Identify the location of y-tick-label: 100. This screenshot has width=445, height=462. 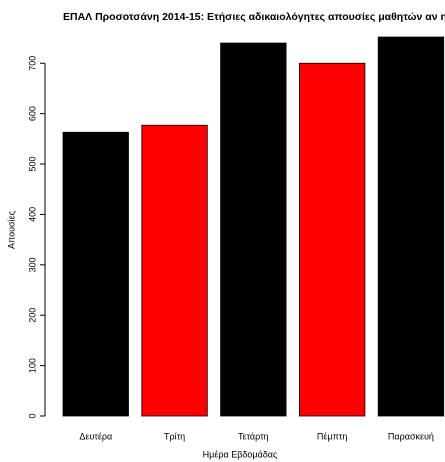
(32, 365).